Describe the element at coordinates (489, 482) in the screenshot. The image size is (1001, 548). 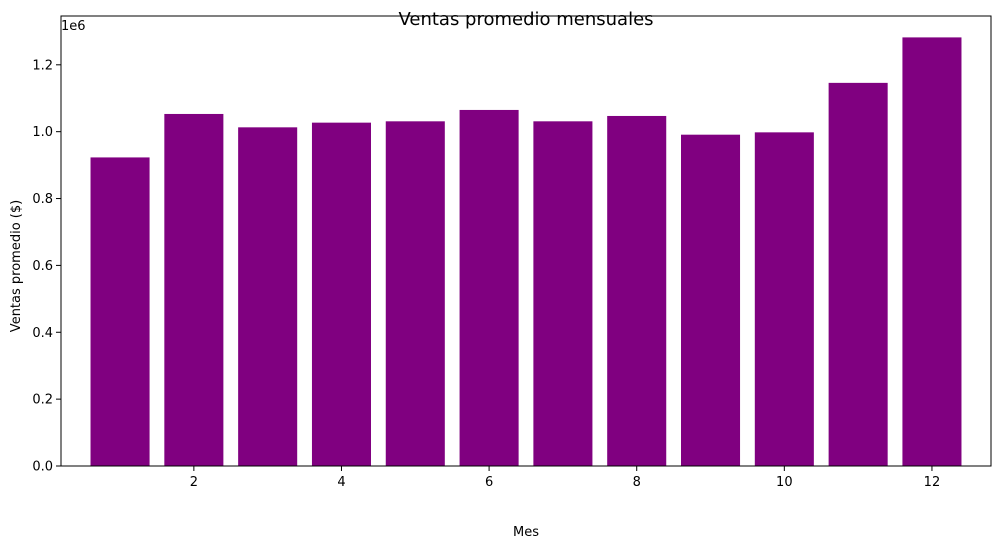
I see `x-tick-label: 6` at that location.